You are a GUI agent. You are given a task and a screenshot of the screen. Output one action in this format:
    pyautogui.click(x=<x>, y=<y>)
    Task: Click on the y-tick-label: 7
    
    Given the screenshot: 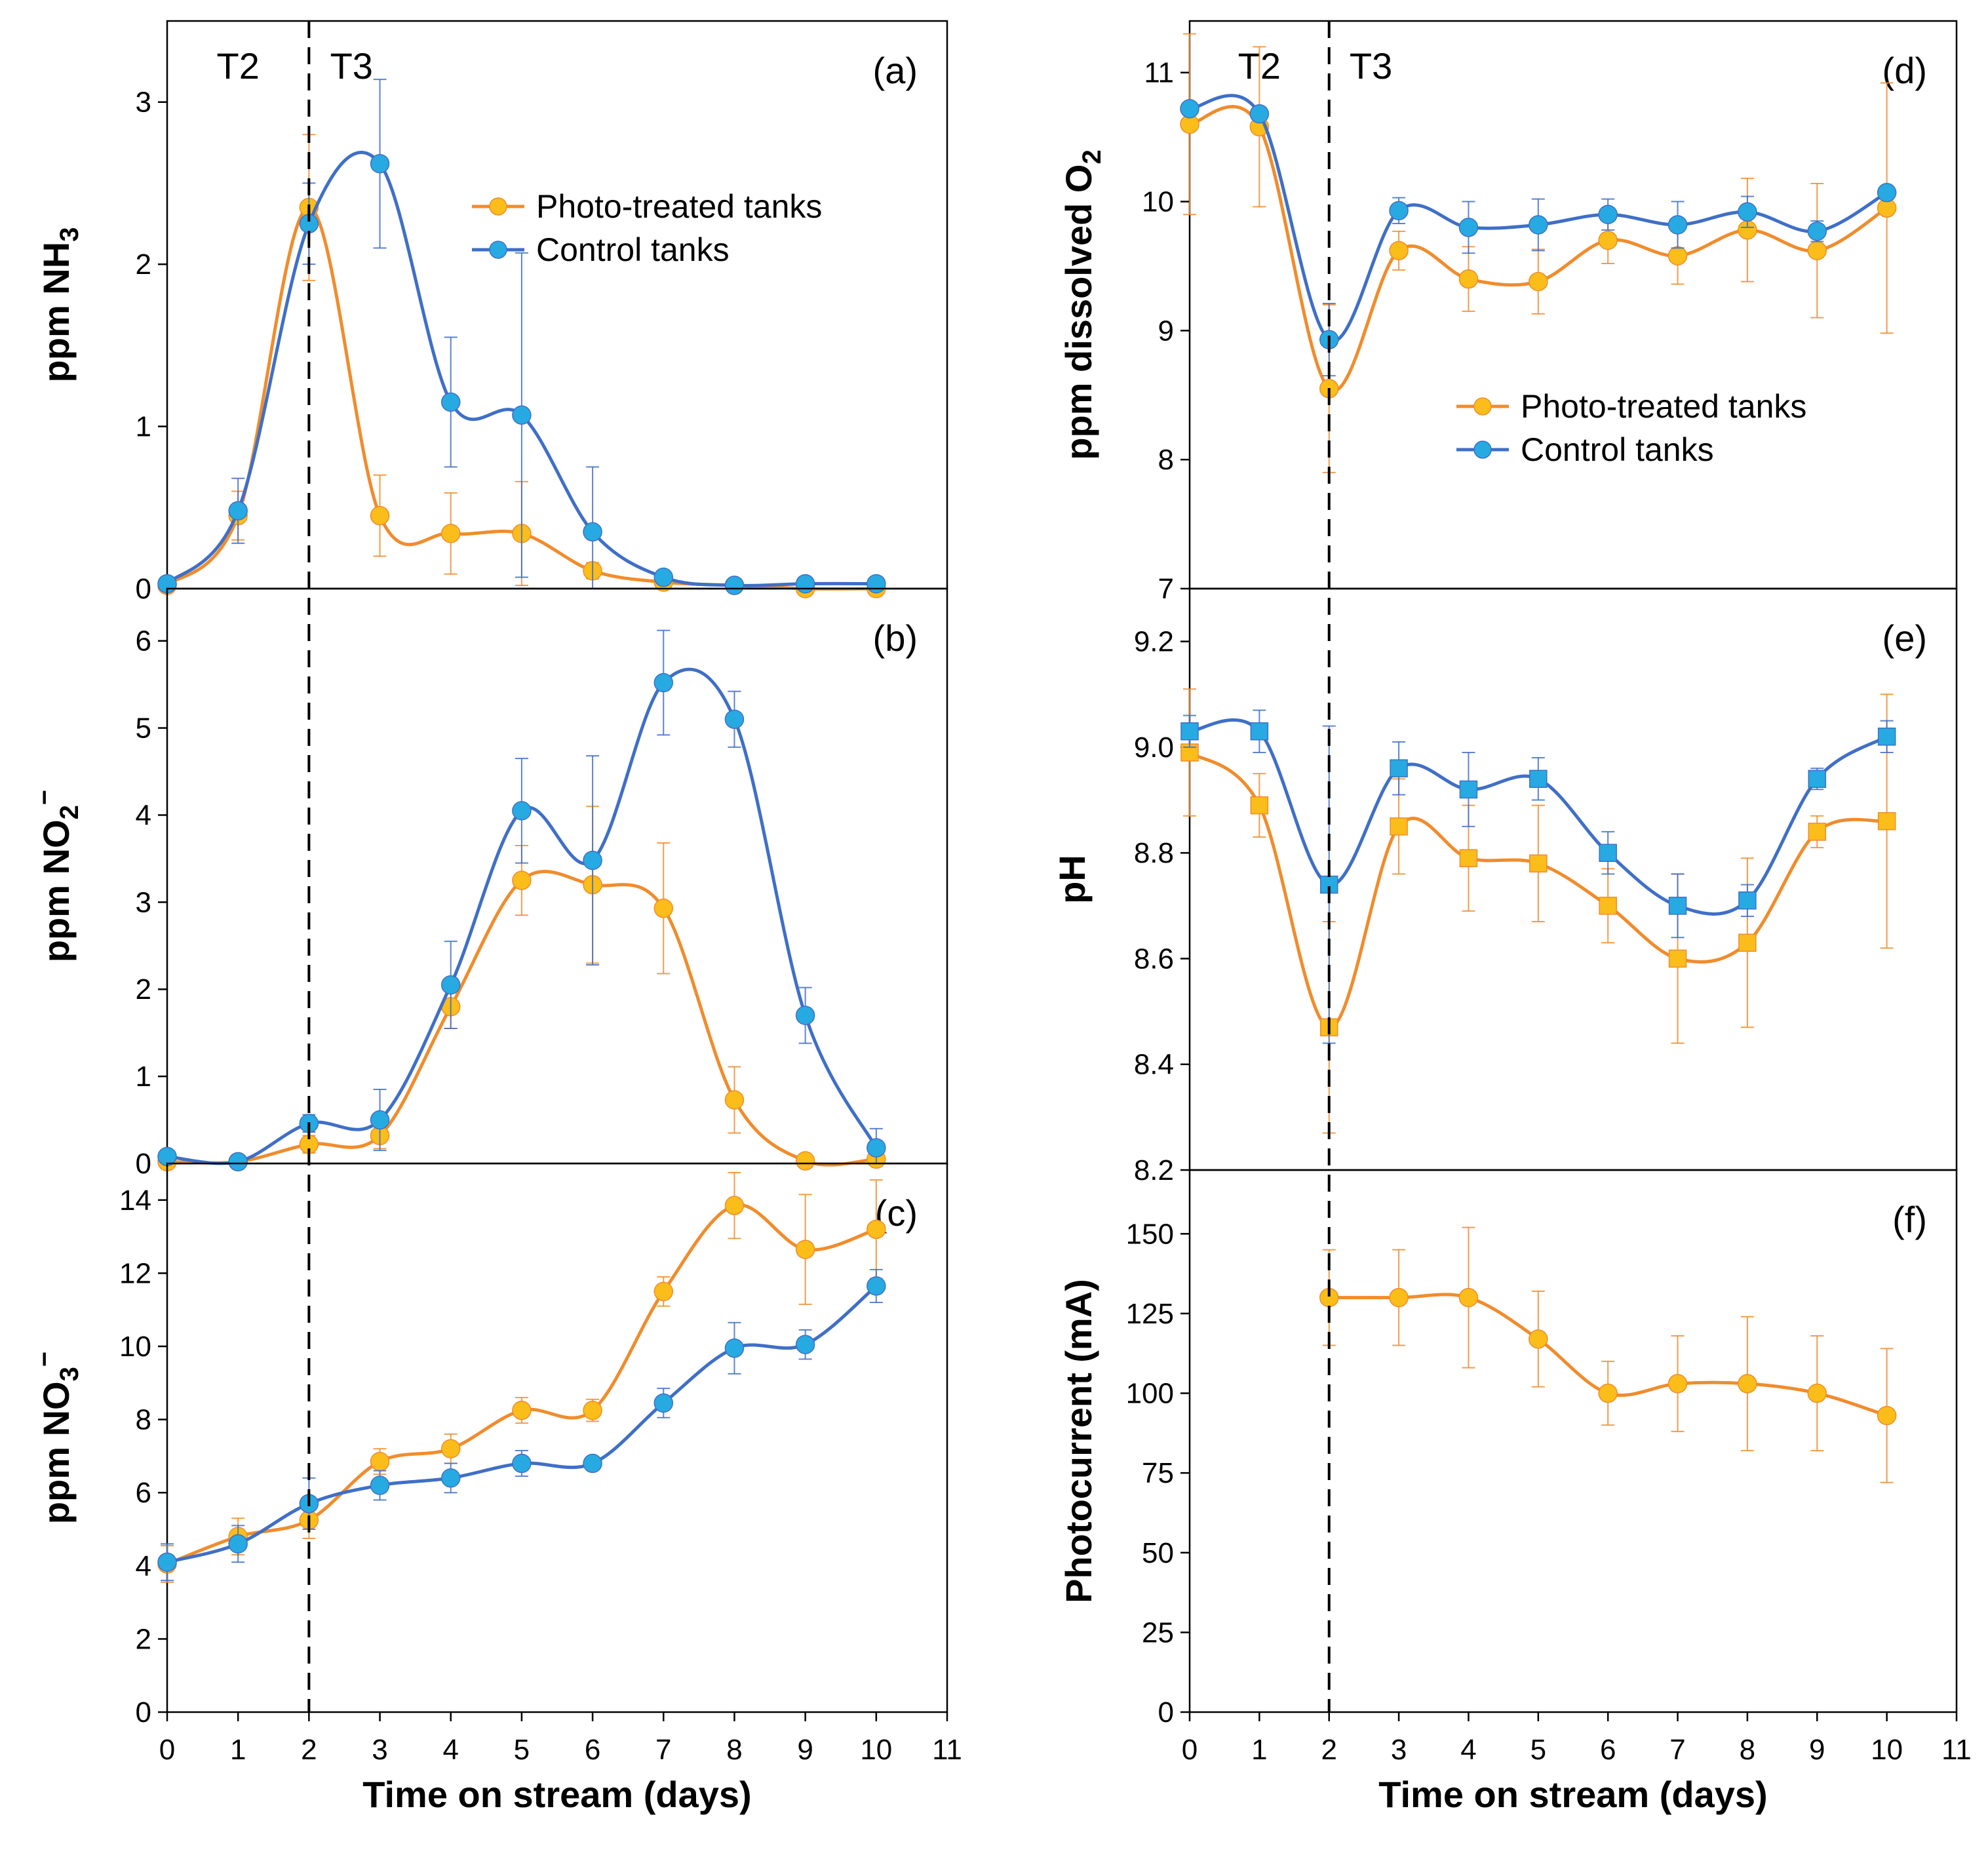 What is the action you would take?
    pyautogui.click(x=1166, y=589)
    